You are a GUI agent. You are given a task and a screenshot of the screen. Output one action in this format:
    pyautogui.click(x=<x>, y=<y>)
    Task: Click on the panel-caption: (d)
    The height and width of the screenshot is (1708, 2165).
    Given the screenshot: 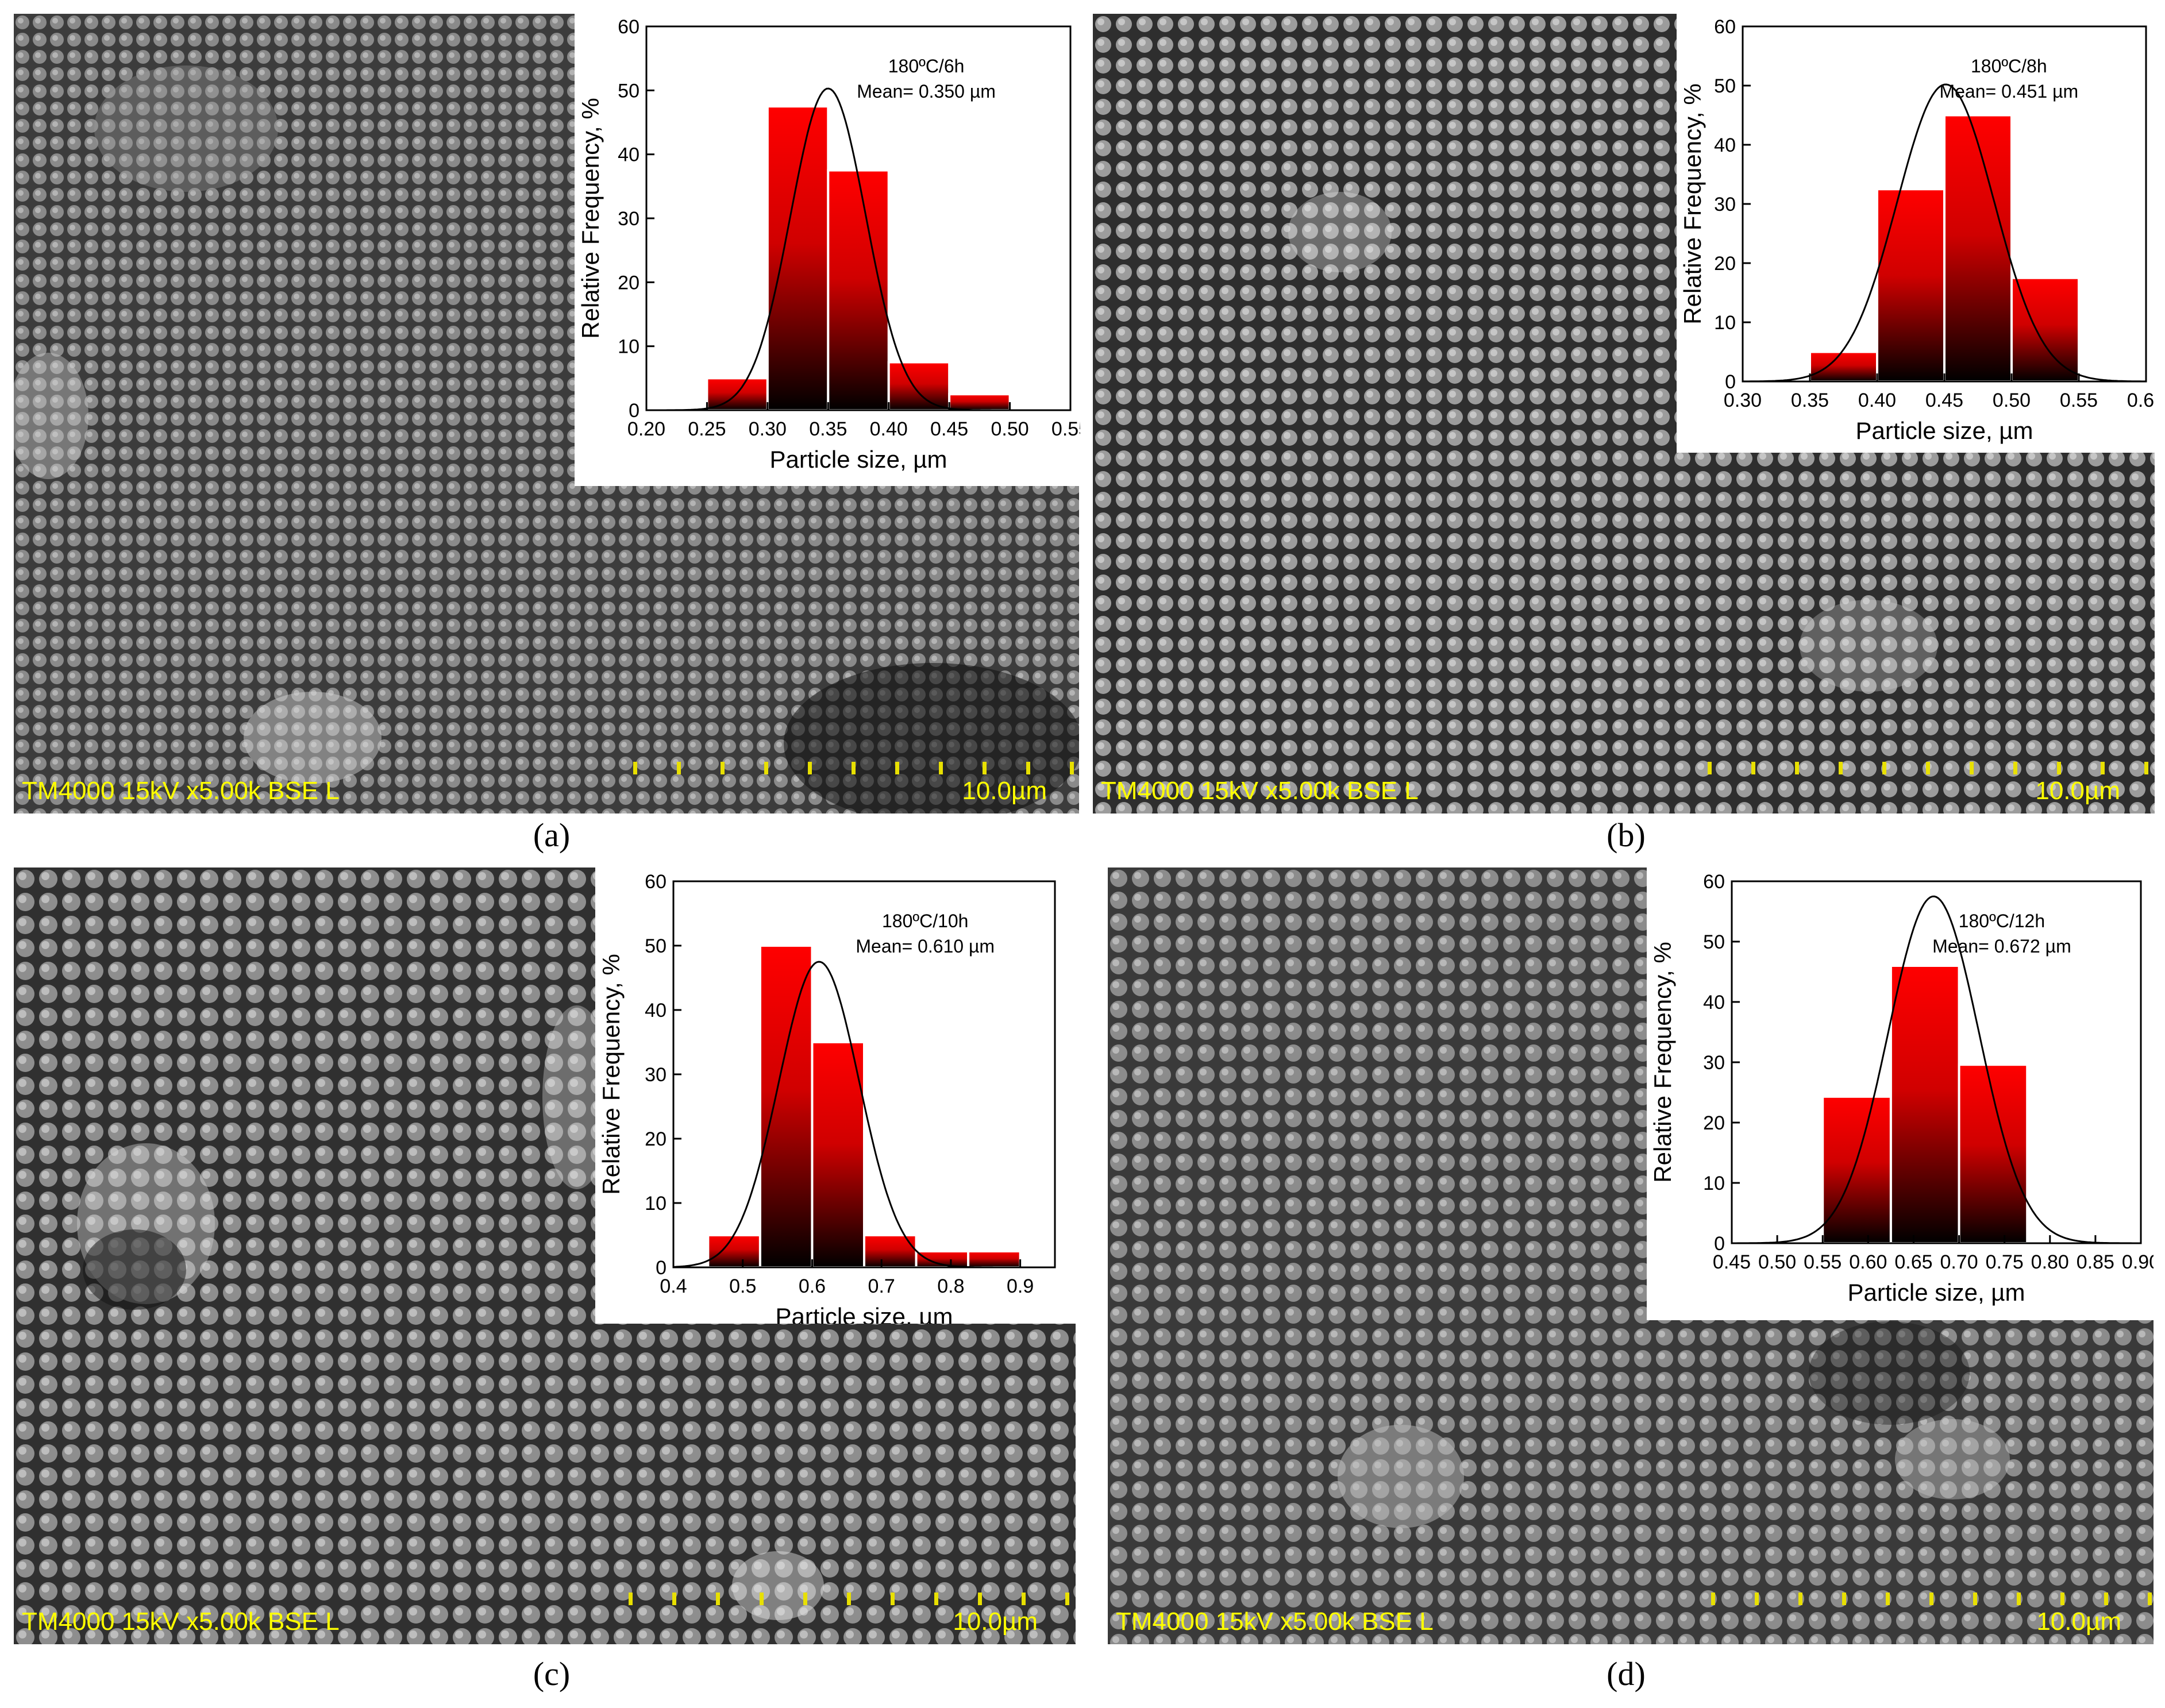 What is the action you would take?
    pyautogui.click(x=1626, y=1673)
    